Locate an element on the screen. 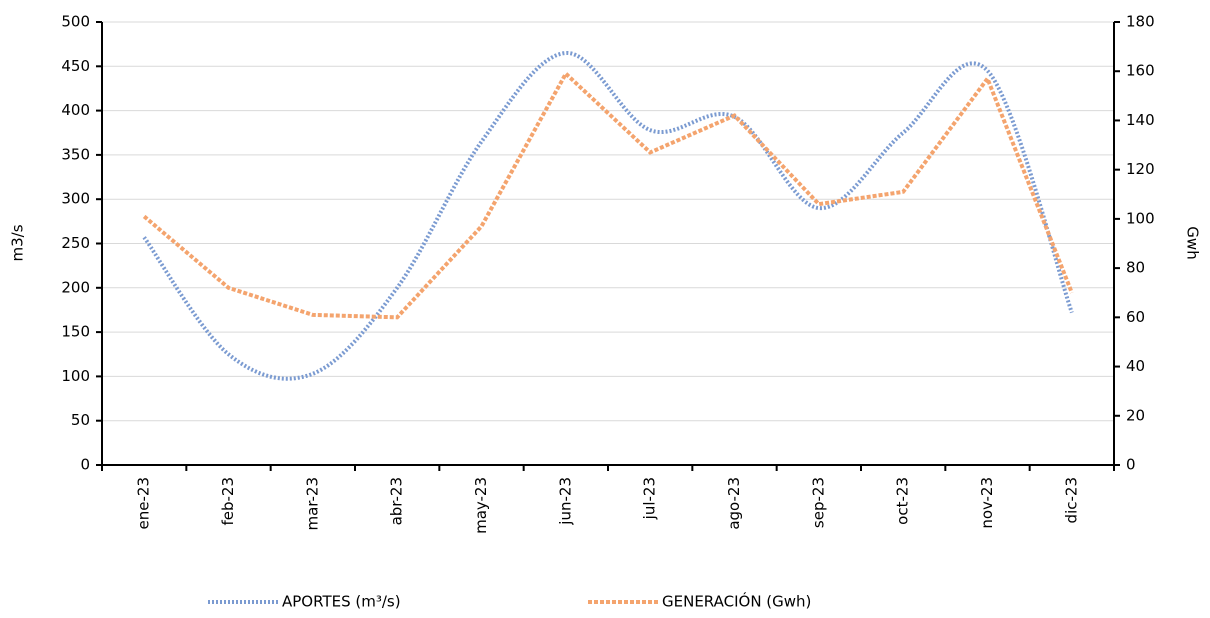 The width and height of the screenshot is (1210, 618). y-tick-label: 500 is located at coordinates (75, 22).